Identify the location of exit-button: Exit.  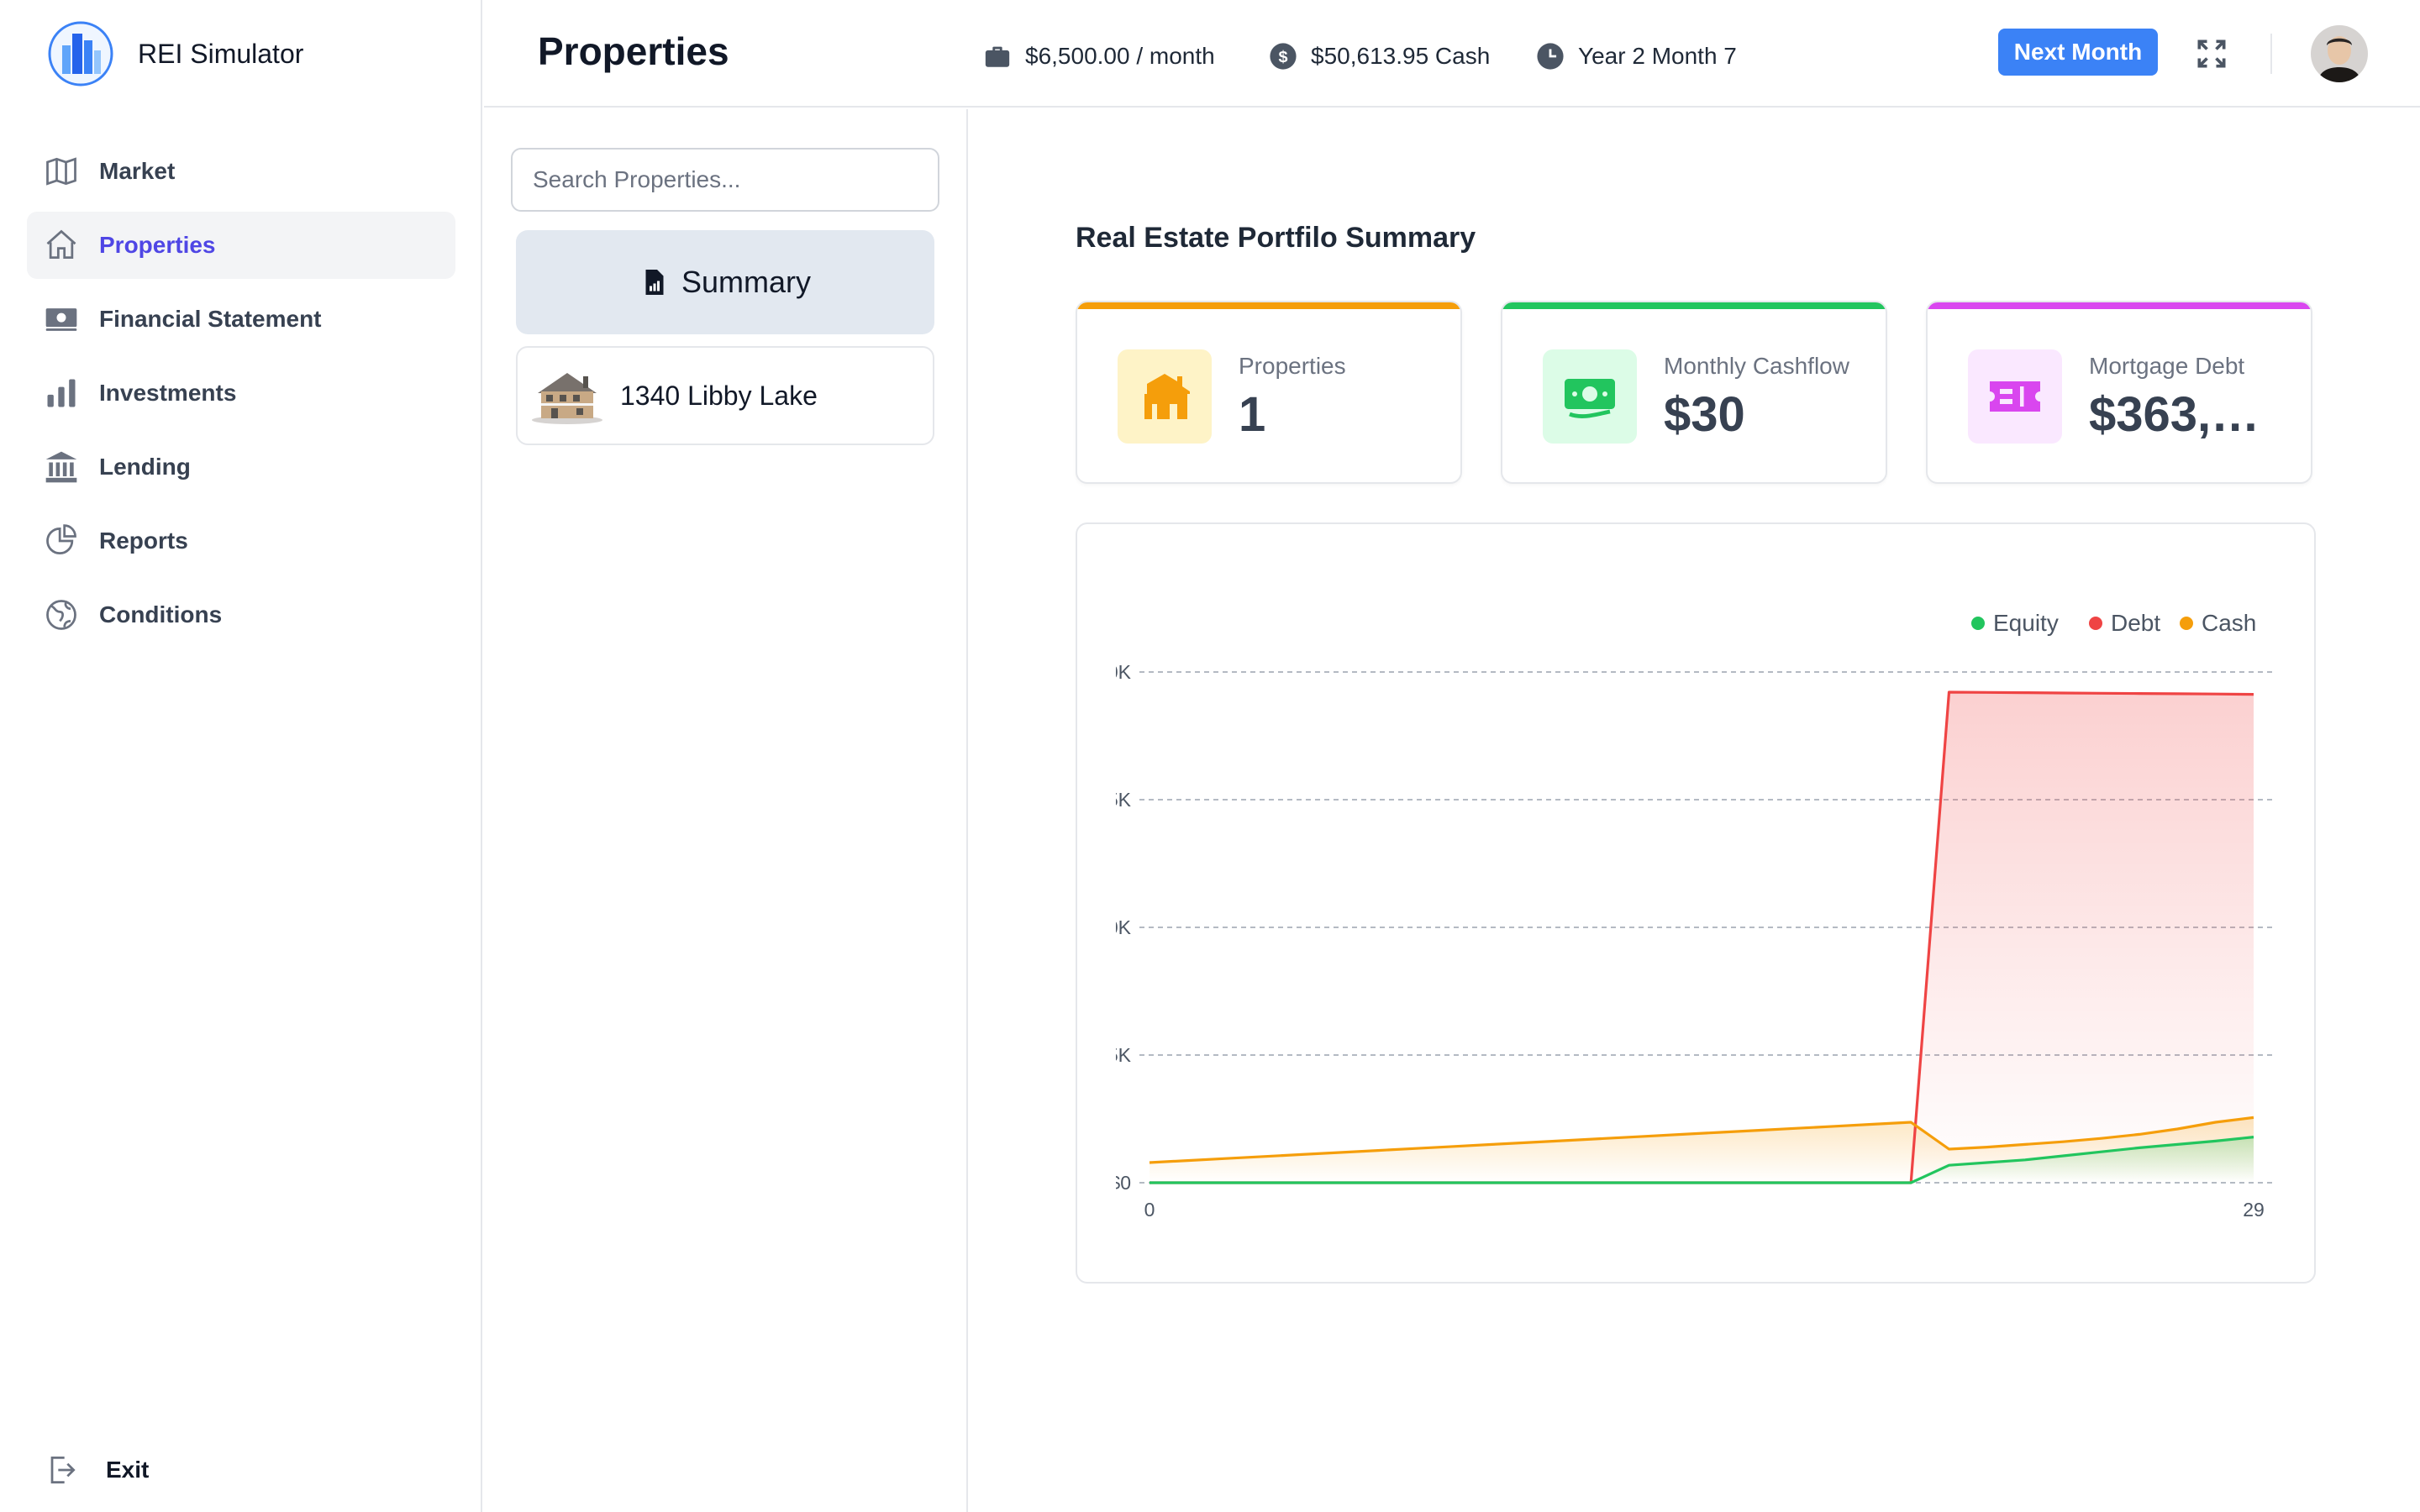
(96, 1470).